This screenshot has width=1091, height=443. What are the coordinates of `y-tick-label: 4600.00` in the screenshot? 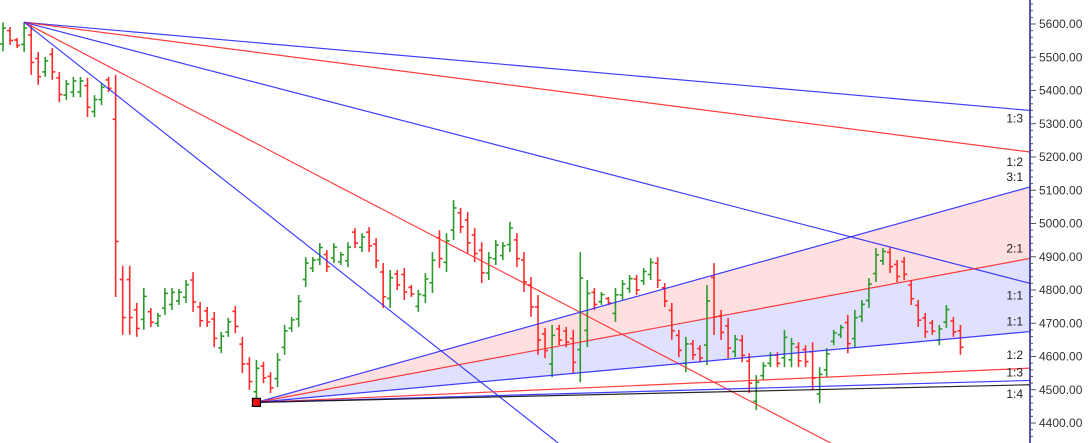 It's located at (1061, 357).